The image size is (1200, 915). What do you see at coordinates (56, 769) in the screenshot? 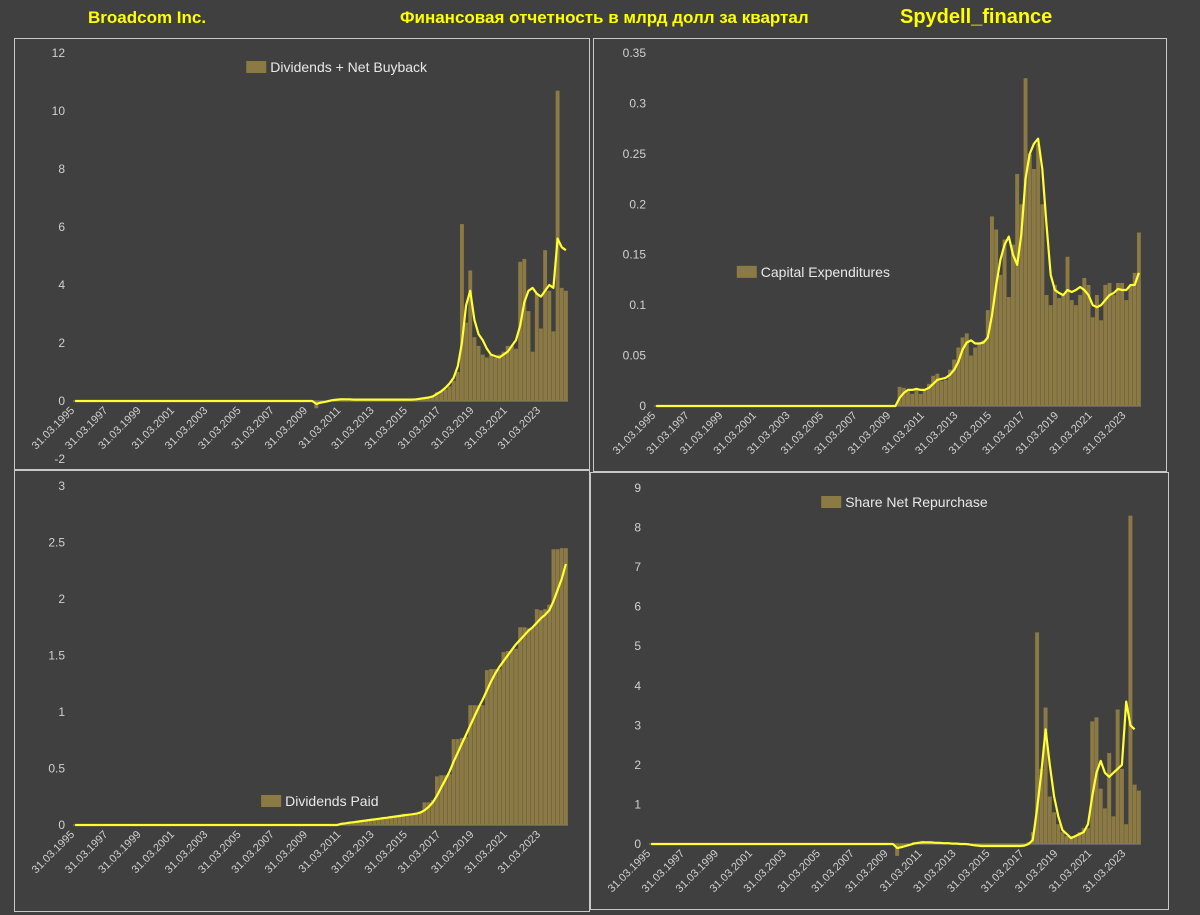
I see `y-tick-label: 0.5` at bounding box center [56, 769].